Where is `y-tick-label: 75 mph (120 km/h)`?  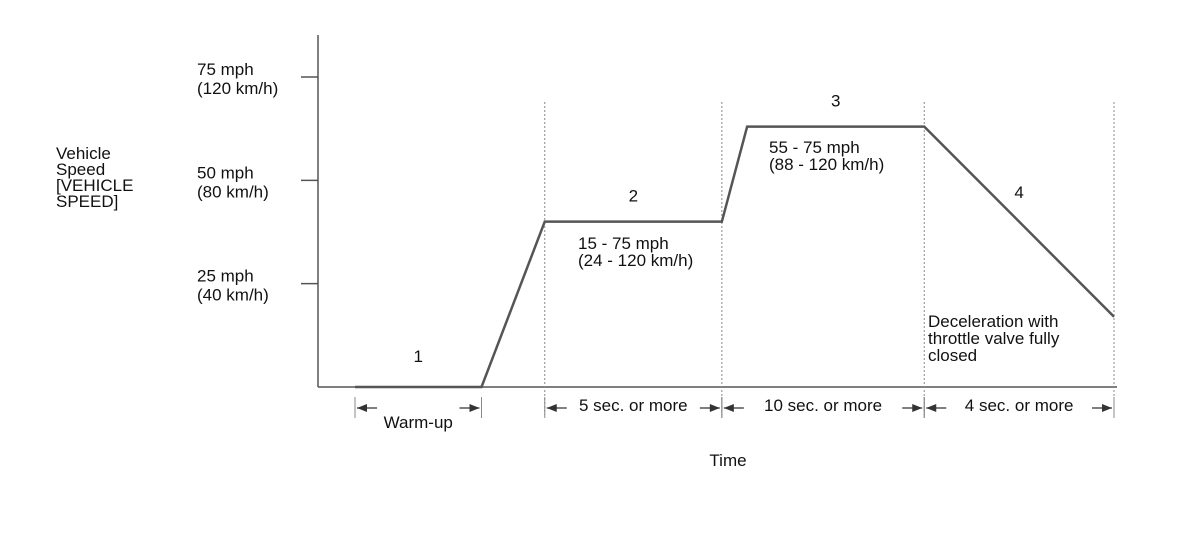 y-tick-label: 75 mph (120 km/h) is located at coordinates (237, 79).